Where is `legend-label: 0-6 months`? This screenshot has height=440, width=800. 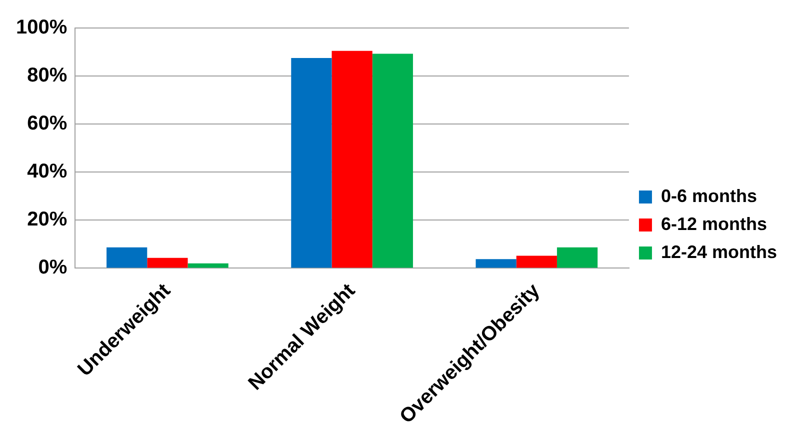
legend-label: 0-6 months is located at coordinates (708, 196).